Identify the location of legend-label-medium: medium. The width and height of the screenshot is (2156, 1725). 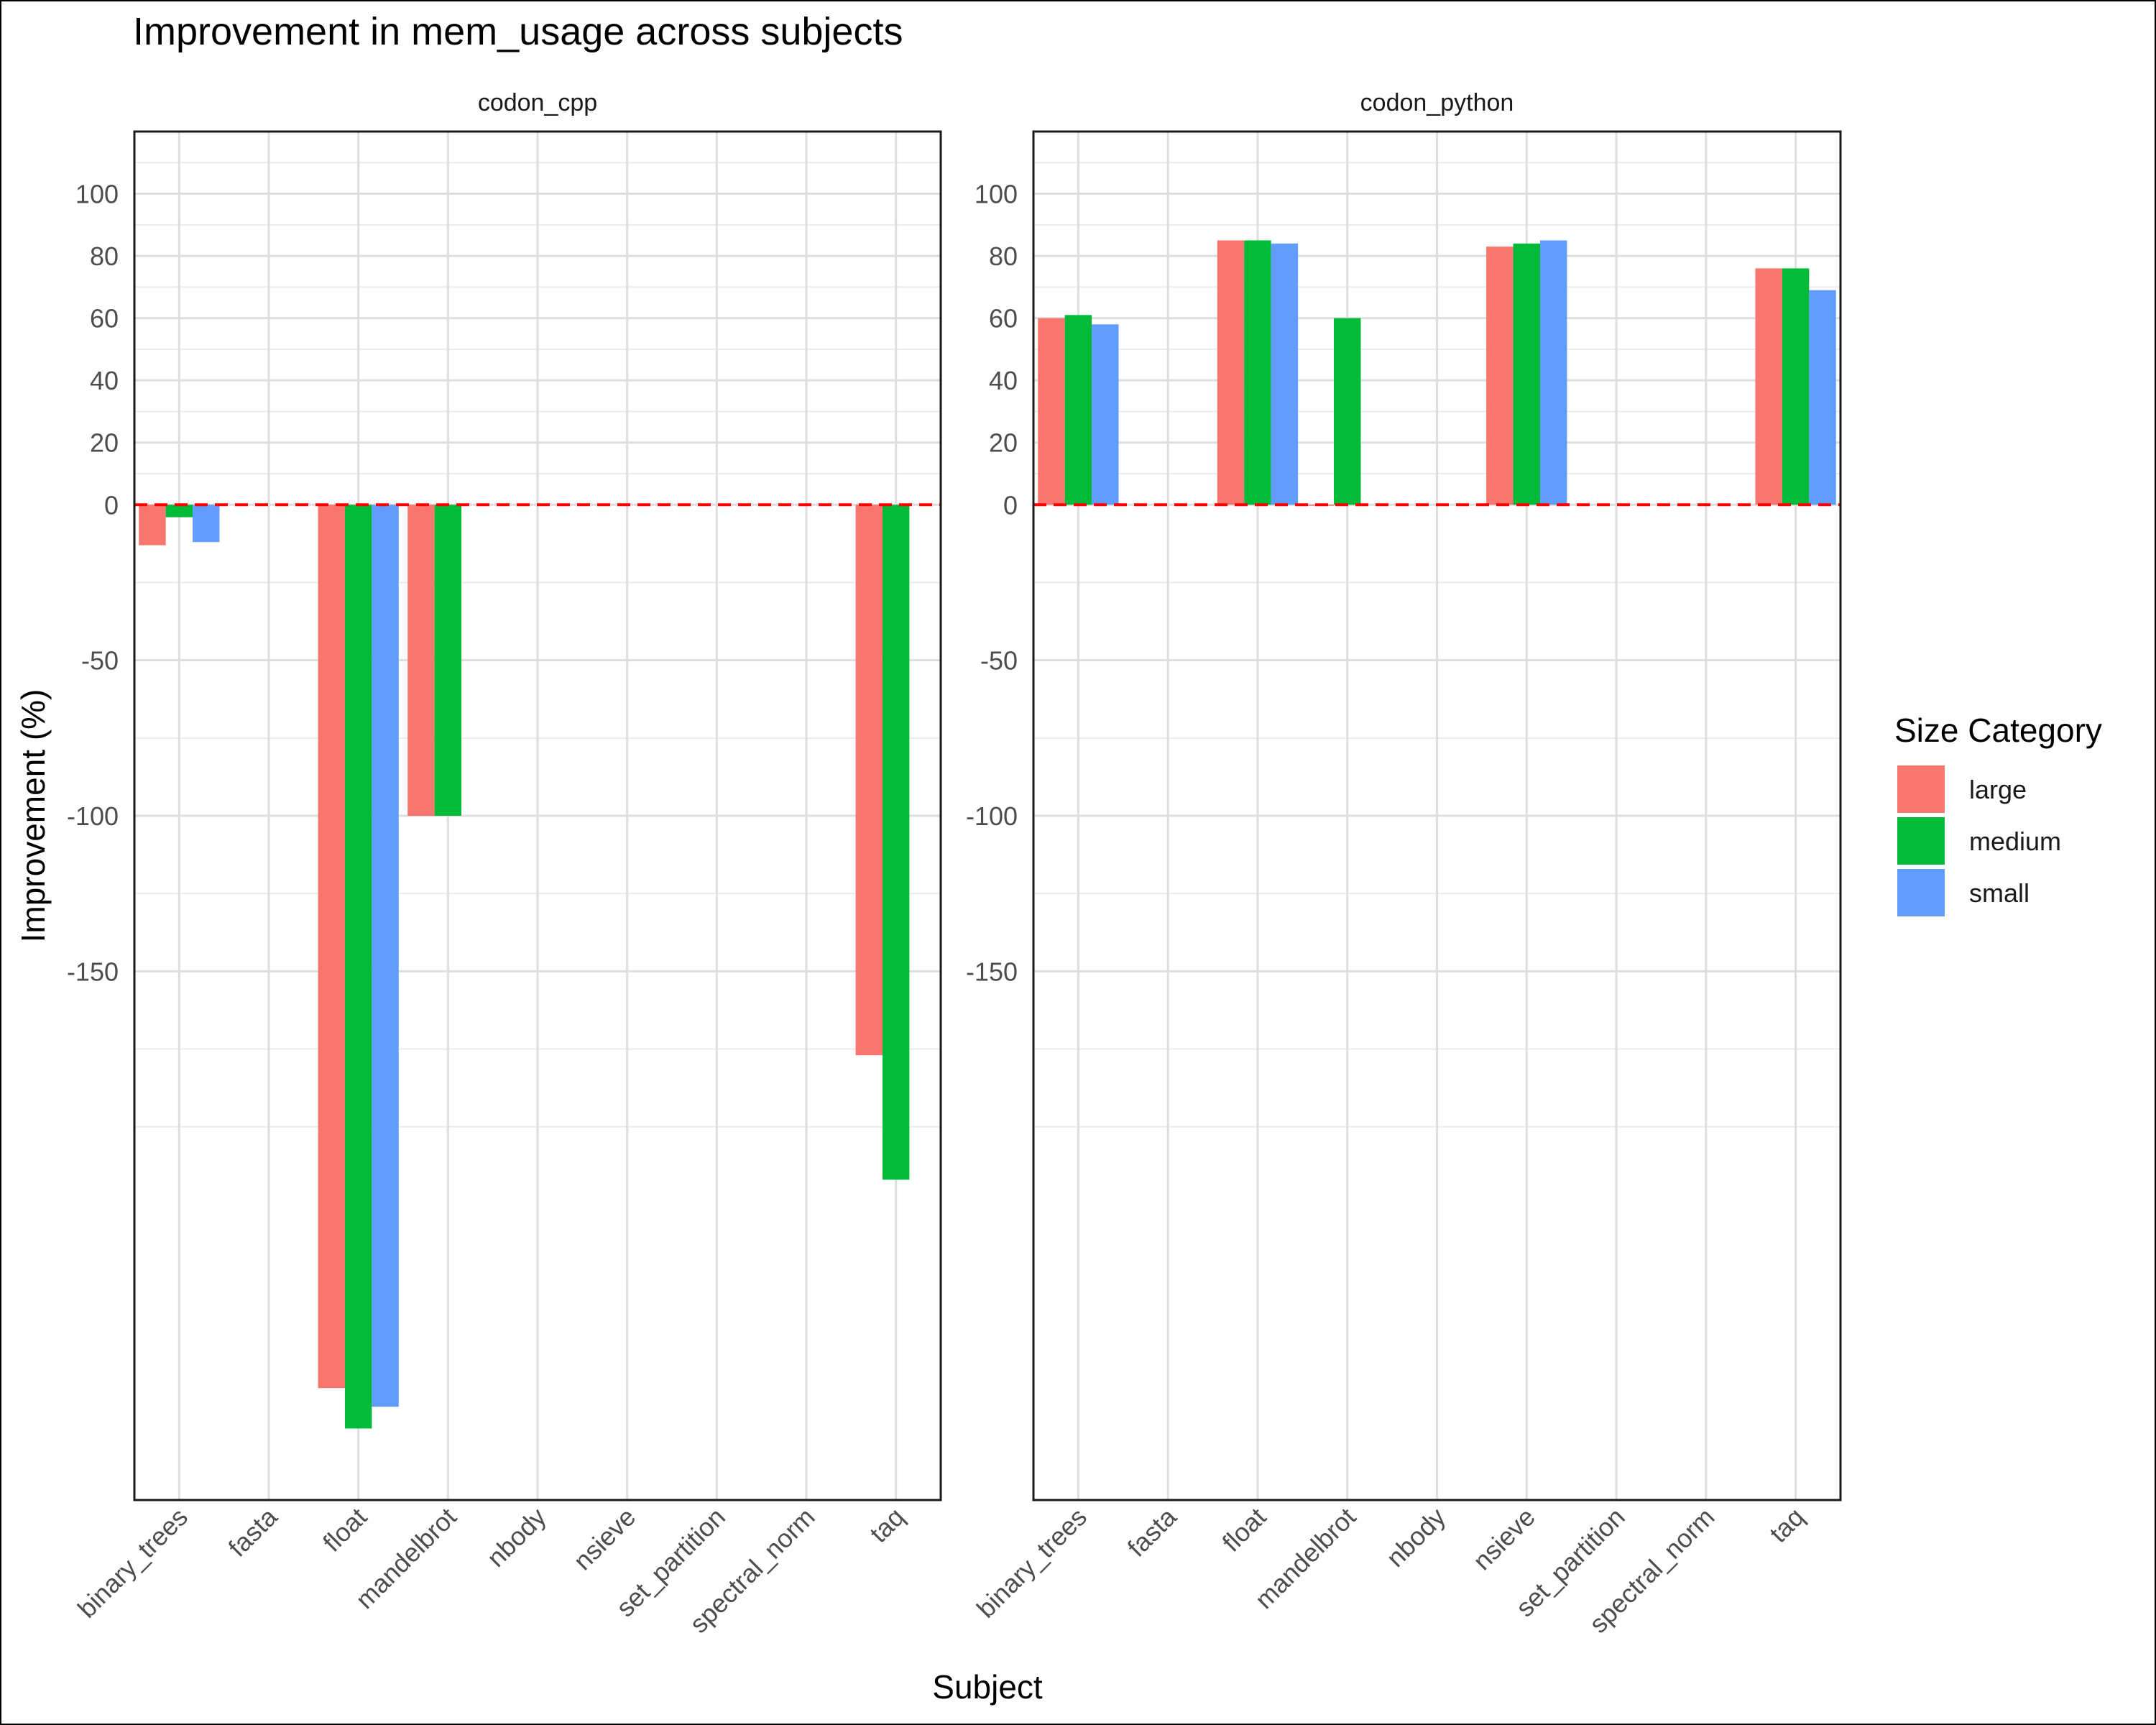
(2015, 841).